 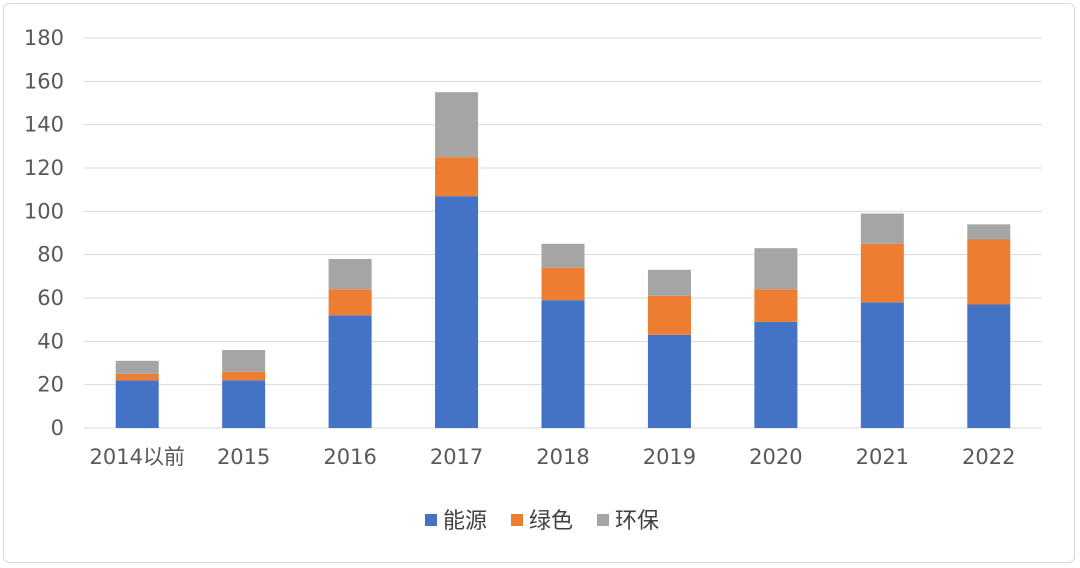 I want to click on legend-label: 能源, so click(x=465, y=521).